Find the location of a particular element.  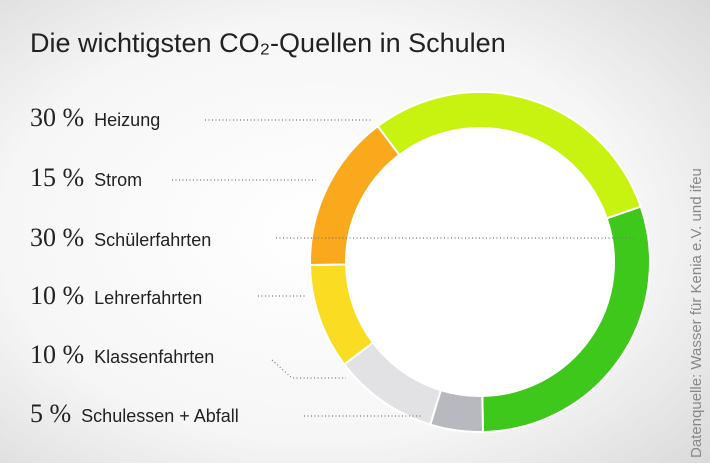

category-label: Schulessen + Abfall is located at coordinates (160, 416).